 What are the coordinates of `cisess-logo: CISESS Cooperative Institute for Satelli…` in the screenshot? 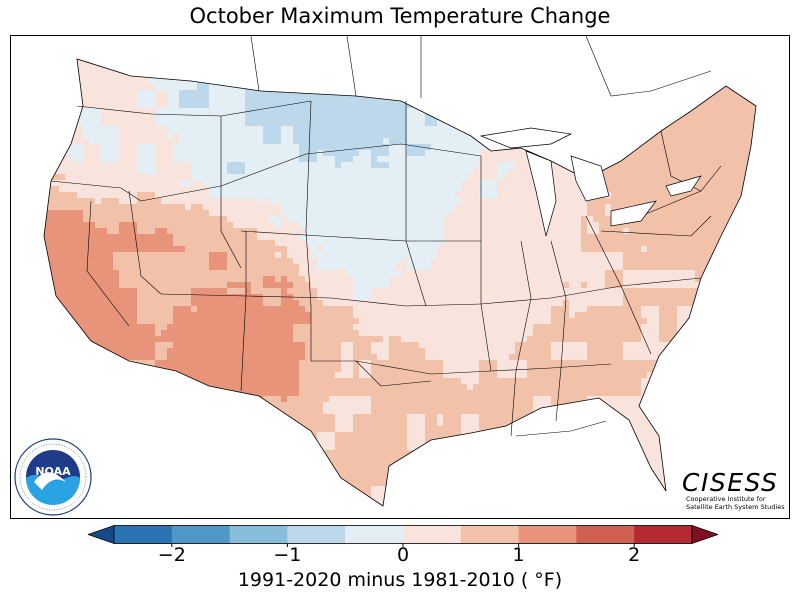 It's located at (733, 490).